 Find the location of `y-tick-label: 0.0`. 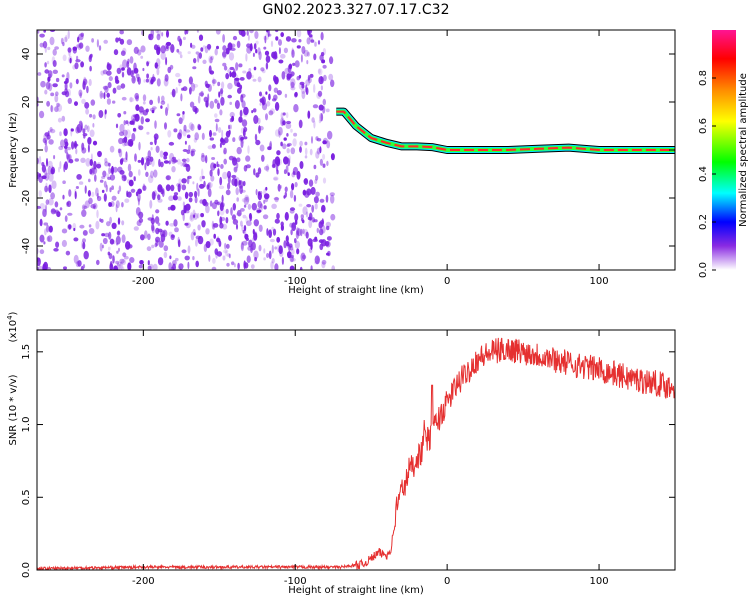

y-tick-label: 0.0 is located at coordinates (26, 570).